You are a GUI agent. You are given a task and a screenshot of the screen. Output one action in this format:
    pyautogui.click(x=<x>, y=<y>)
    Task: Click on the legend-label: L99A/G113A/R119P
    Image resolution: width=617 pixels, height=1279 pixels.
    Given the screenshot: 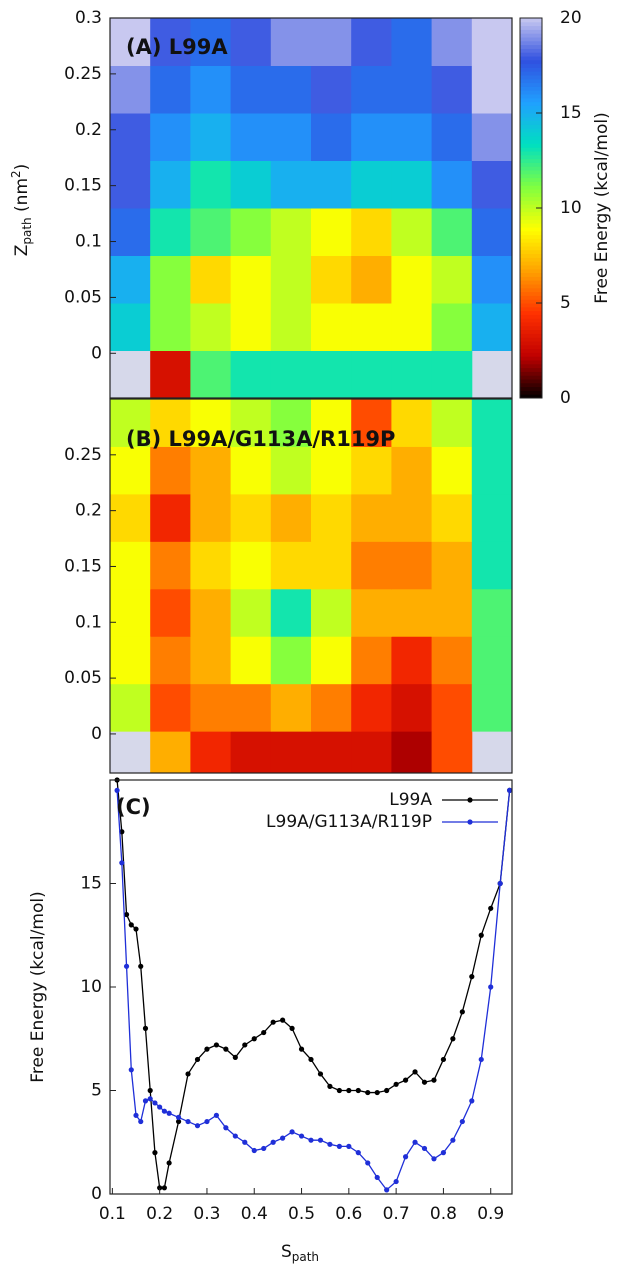 What is the action you would take?
    pyautogui.click(x=349, y=822)
    